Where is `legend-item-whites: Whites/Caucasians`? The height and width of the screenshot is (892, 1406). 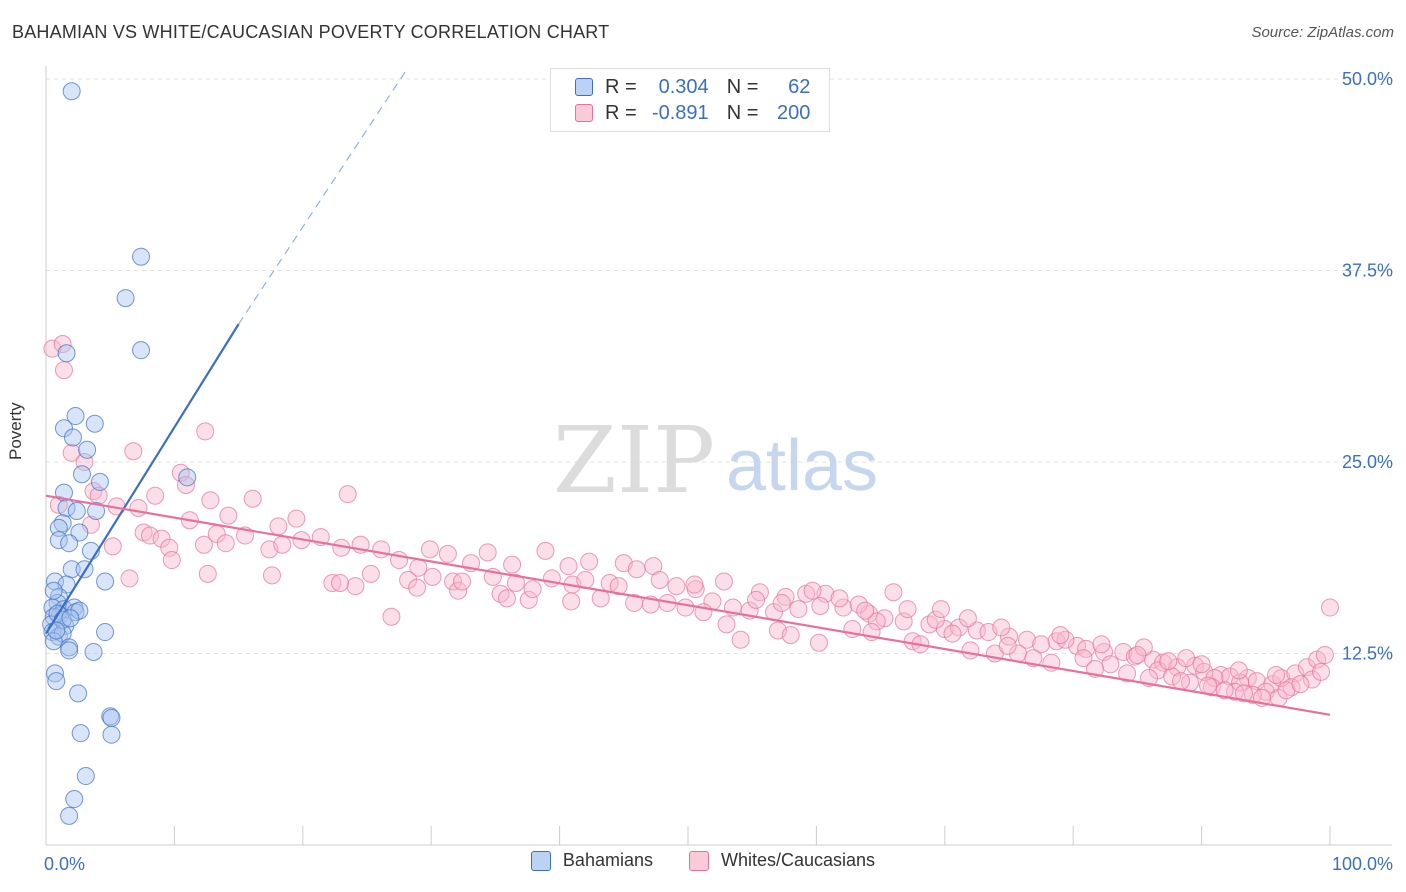 legend-item-whites: Whites/Caucasians is located at coordinates (781, 860).